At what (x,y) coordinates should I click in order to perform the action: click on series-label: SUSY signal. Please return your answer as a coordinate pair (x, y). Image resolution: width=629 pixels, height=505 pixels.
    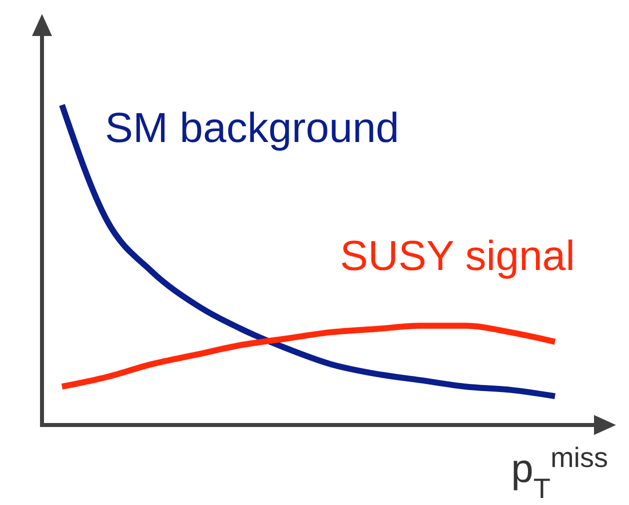
    Looking at the image, I should click on (457, 255).